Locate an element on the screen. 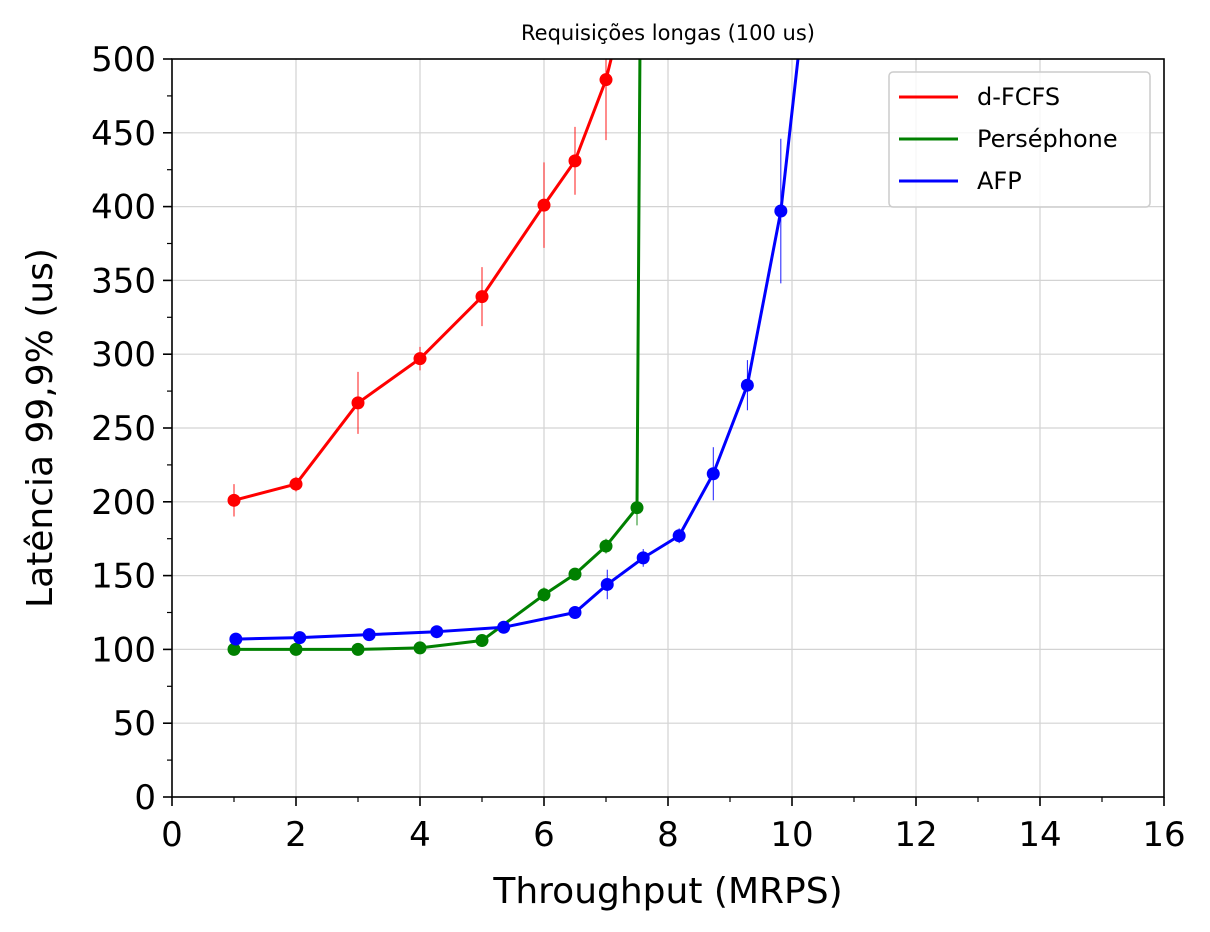  legend-label-d-fcfs: d-FCFS is located at coordinates (1018, 97).